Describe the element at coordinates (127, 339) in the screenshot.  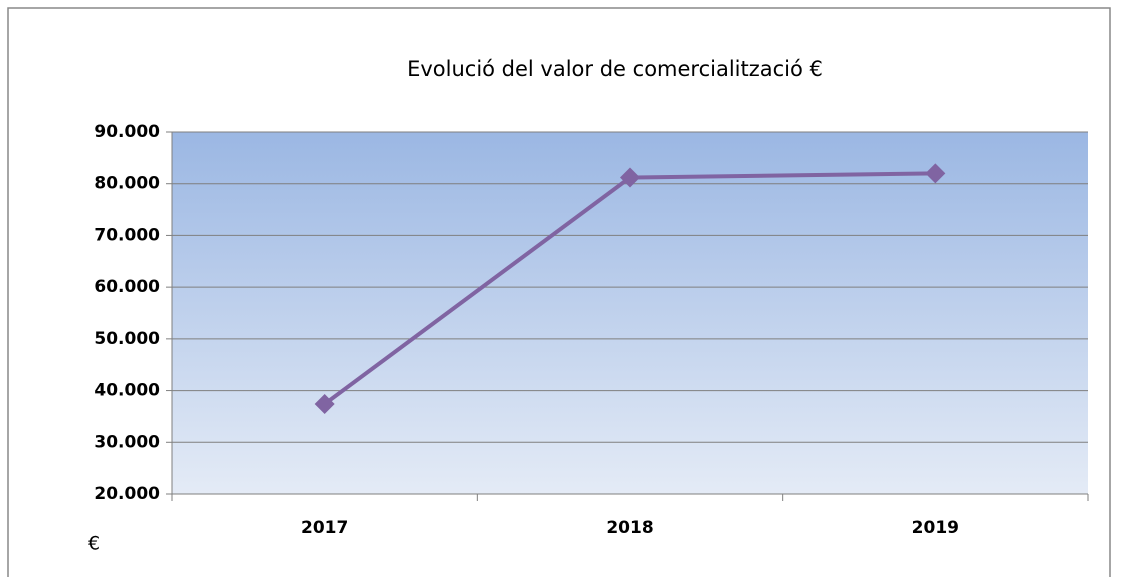
I see `y-tick-label: 50.000` at that location.